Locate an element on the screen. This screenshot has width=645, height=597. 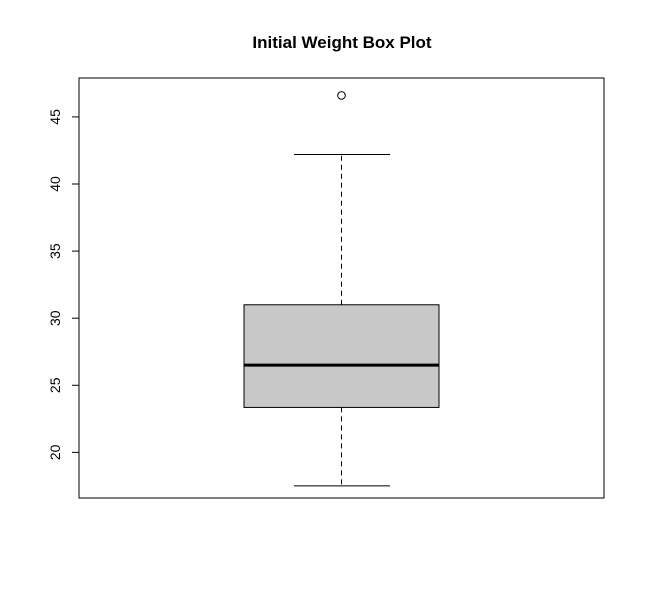
chart-title: Initial Weight Box Plot is located at coordinates (341, 42).